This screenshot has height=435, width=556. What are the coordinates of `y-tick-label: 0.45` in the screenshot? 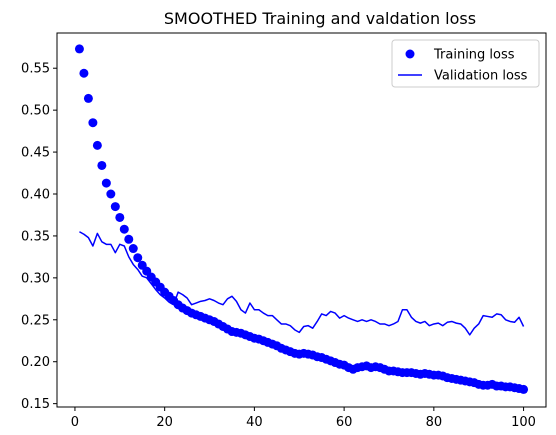 It's located at (35, 153).